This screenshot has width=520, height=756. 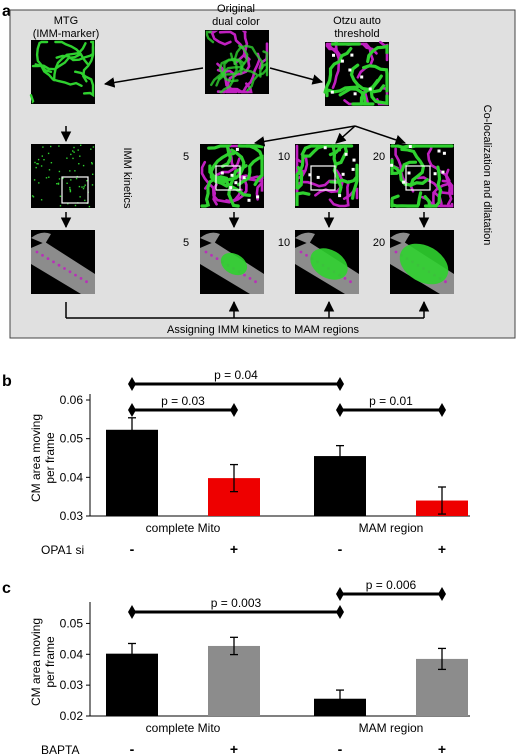 What do you see at coordinates (357, 21) in the screenshot?
I see `otzu-label-line1: Otzu auto` at bounding box center [357, 21].